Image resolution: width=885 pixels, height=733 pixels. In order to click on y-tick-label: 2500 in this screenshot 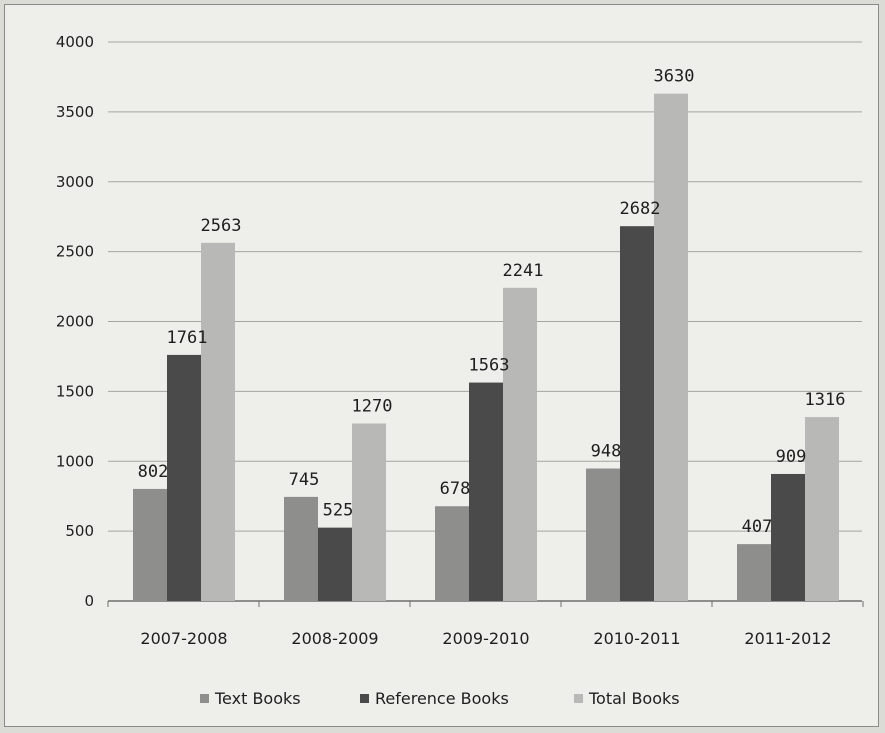, I will do `click(75, 252)`.